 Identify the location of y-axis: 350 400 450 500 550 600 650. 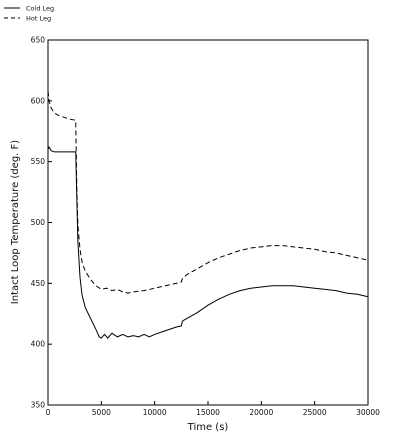
(41, 223).